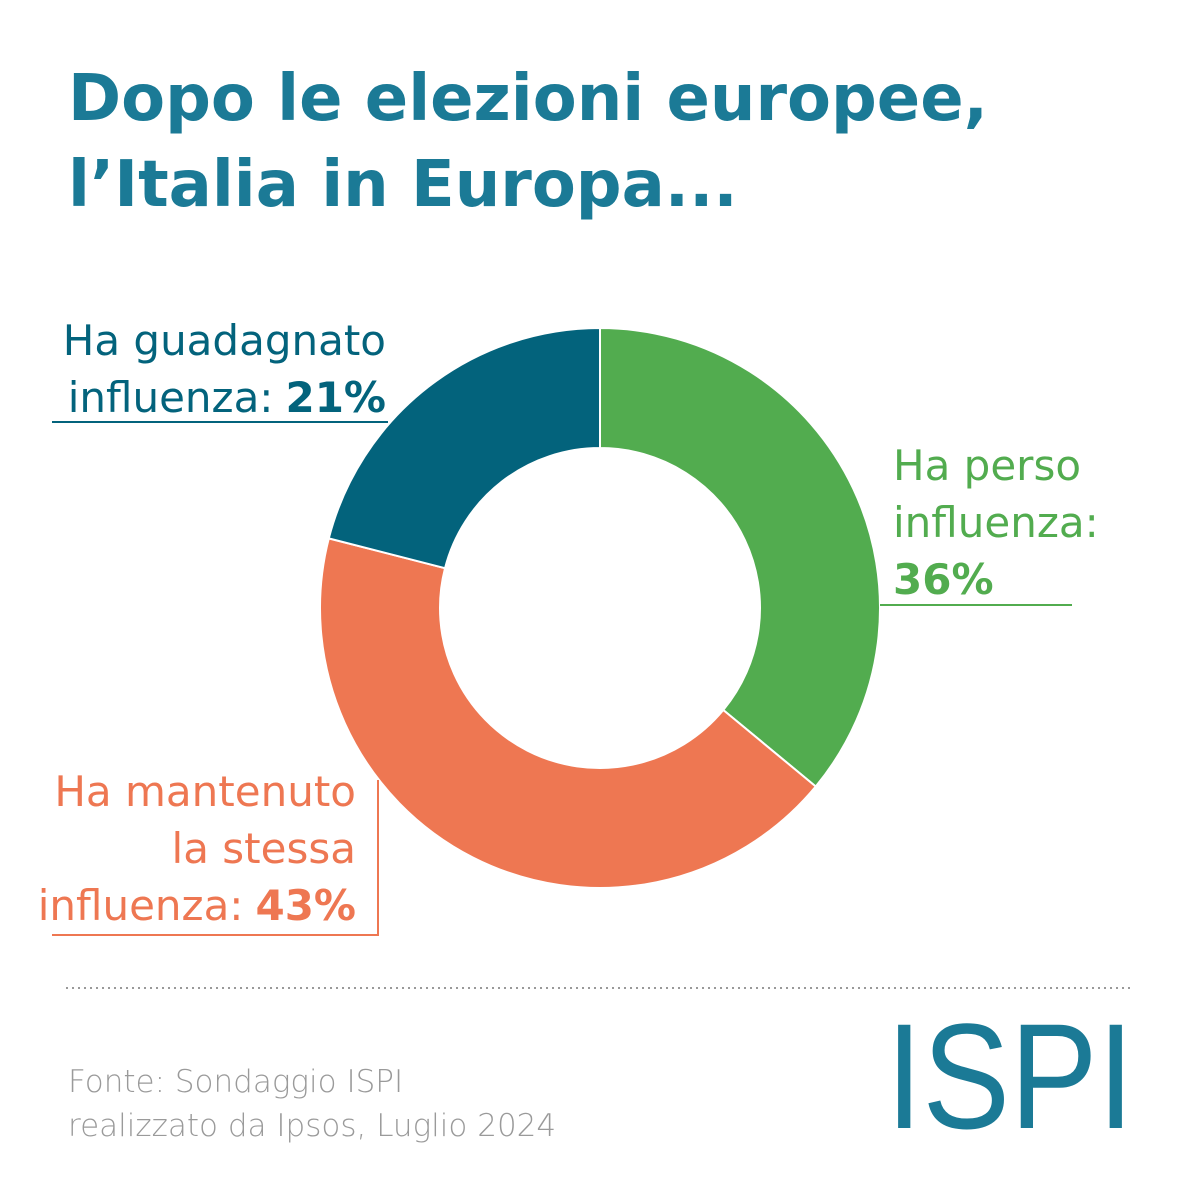 The image size is (1200, 1200). I want to click on slice-label-line: Ha mantenuto, so click(205, 791).